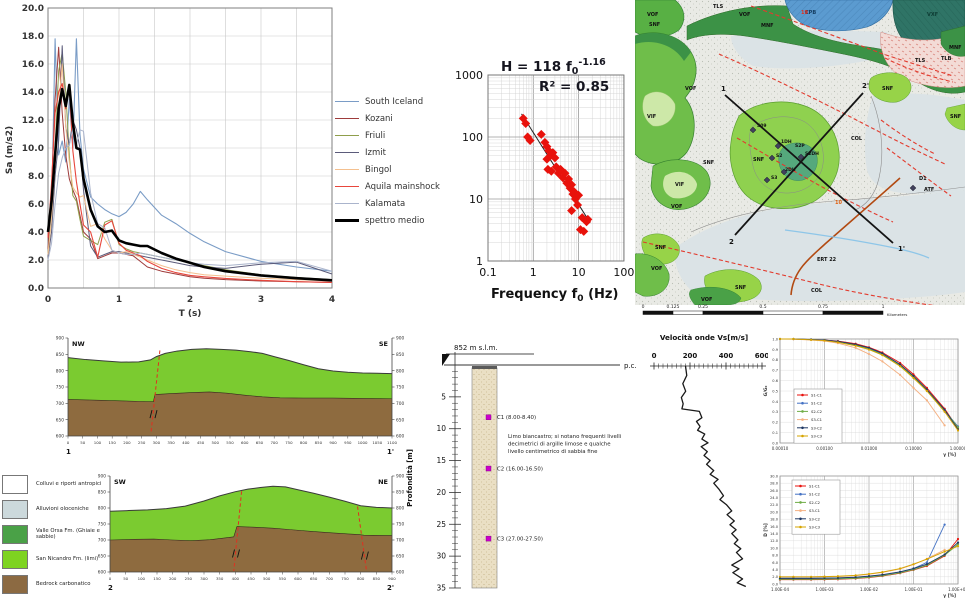 This screenshot has width=965, height=600. What do you see at coordinates (441, 428) in the screenshot?
I see `depth-tick-label: 10` at bounding box center [441, 428].